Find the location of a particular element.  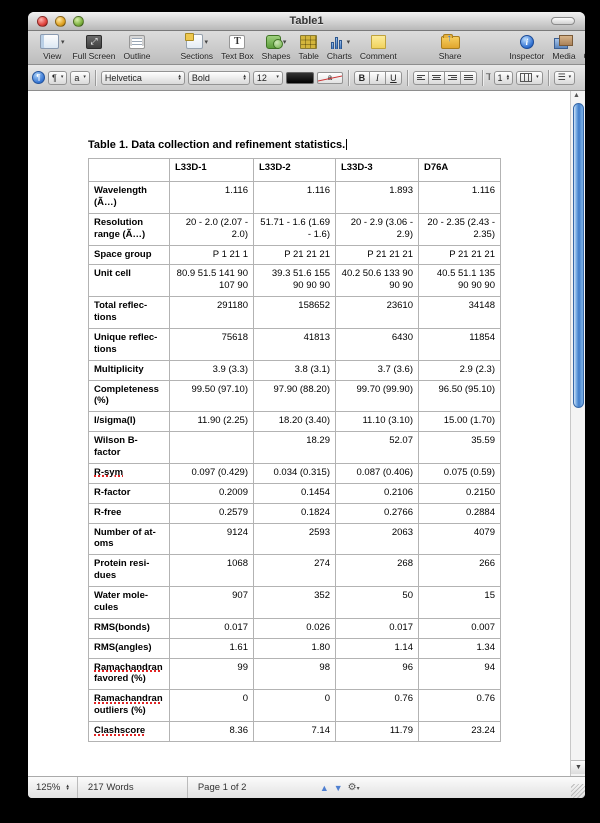

toolbar-item-comment: Comment is located at coordinates (378, 47).